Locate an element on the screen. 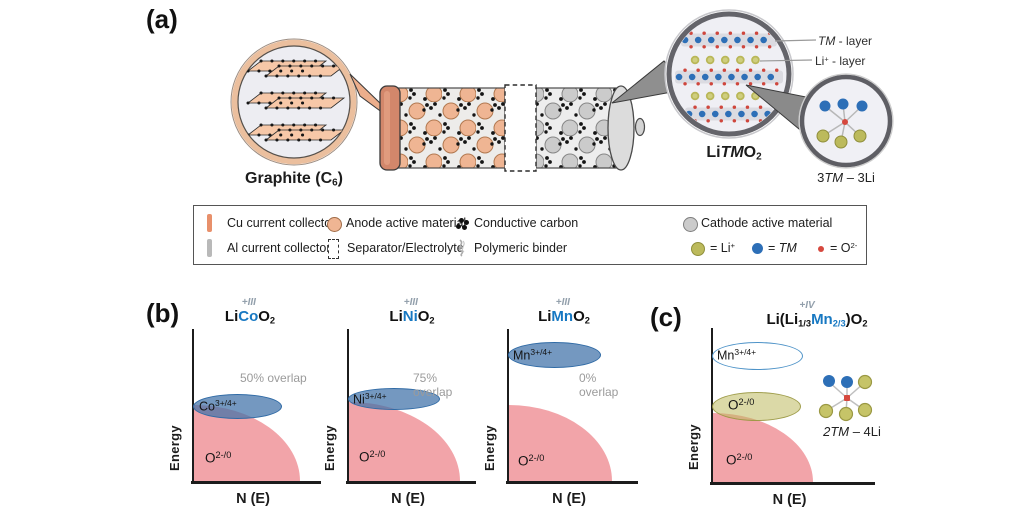 The height and width of the screenshot is (512, 1024). graphite-caption-sub: 6 is located at coordinates (335, 183).